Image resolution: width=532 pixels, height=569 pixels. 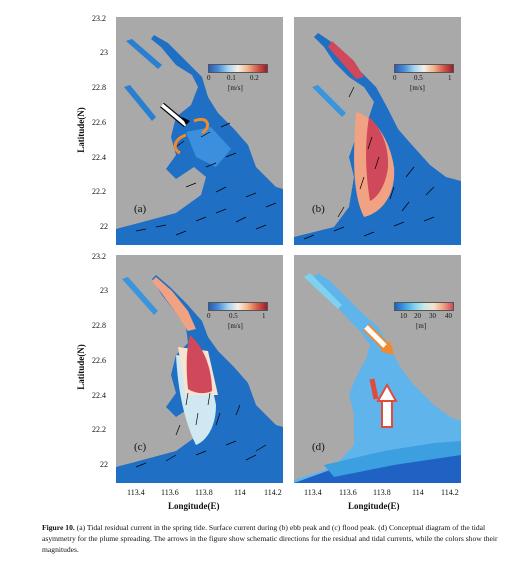 I want to click on y-axis-label-lower: Latitude(N), so click(x=80, y=367).